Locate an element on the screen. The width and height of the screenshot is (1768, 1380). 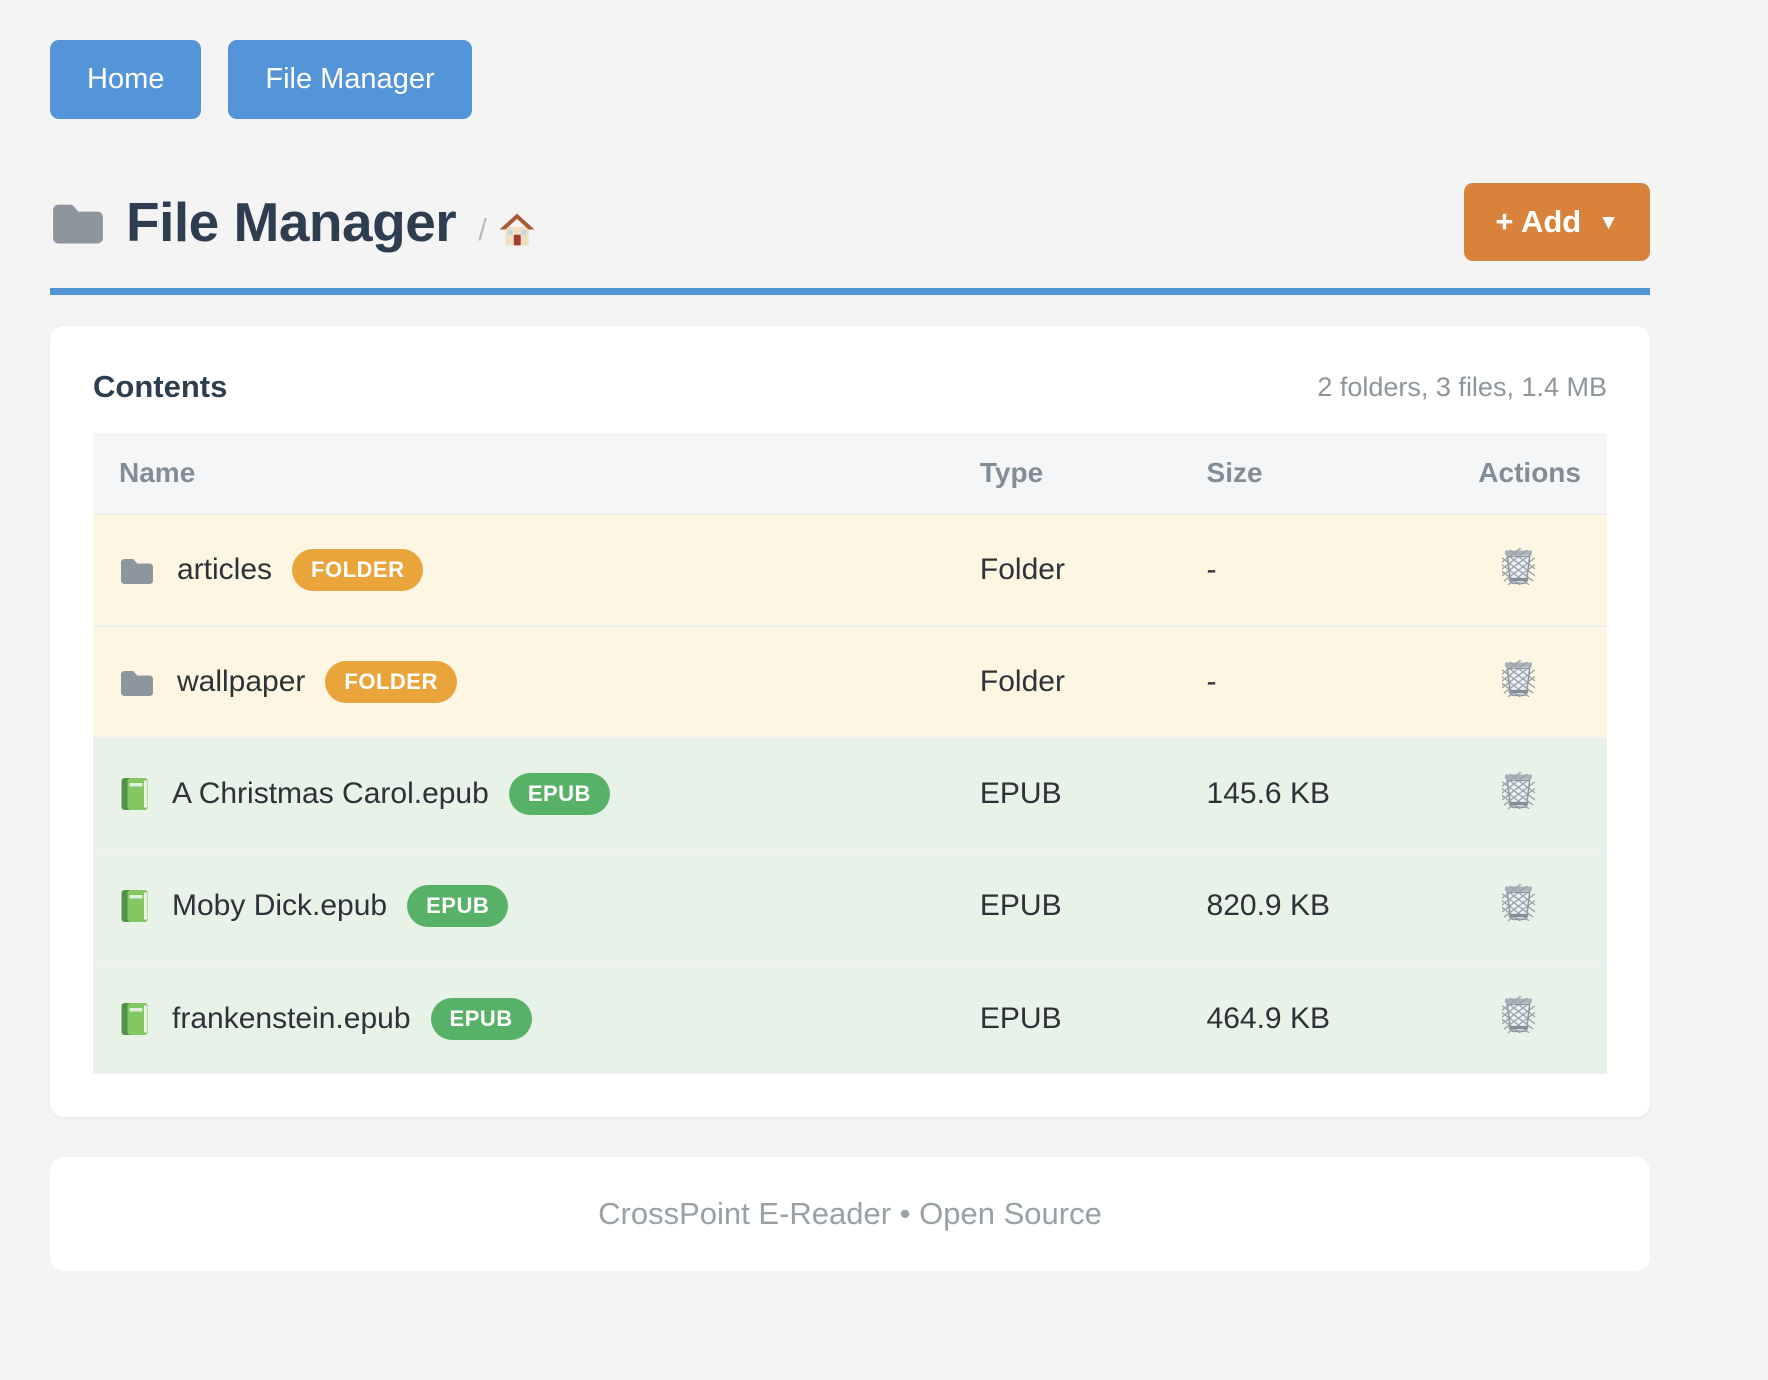
table-row: frankenstein.epub EPUB EPUB 464.9 KB is located at coordinates (850, 1018).